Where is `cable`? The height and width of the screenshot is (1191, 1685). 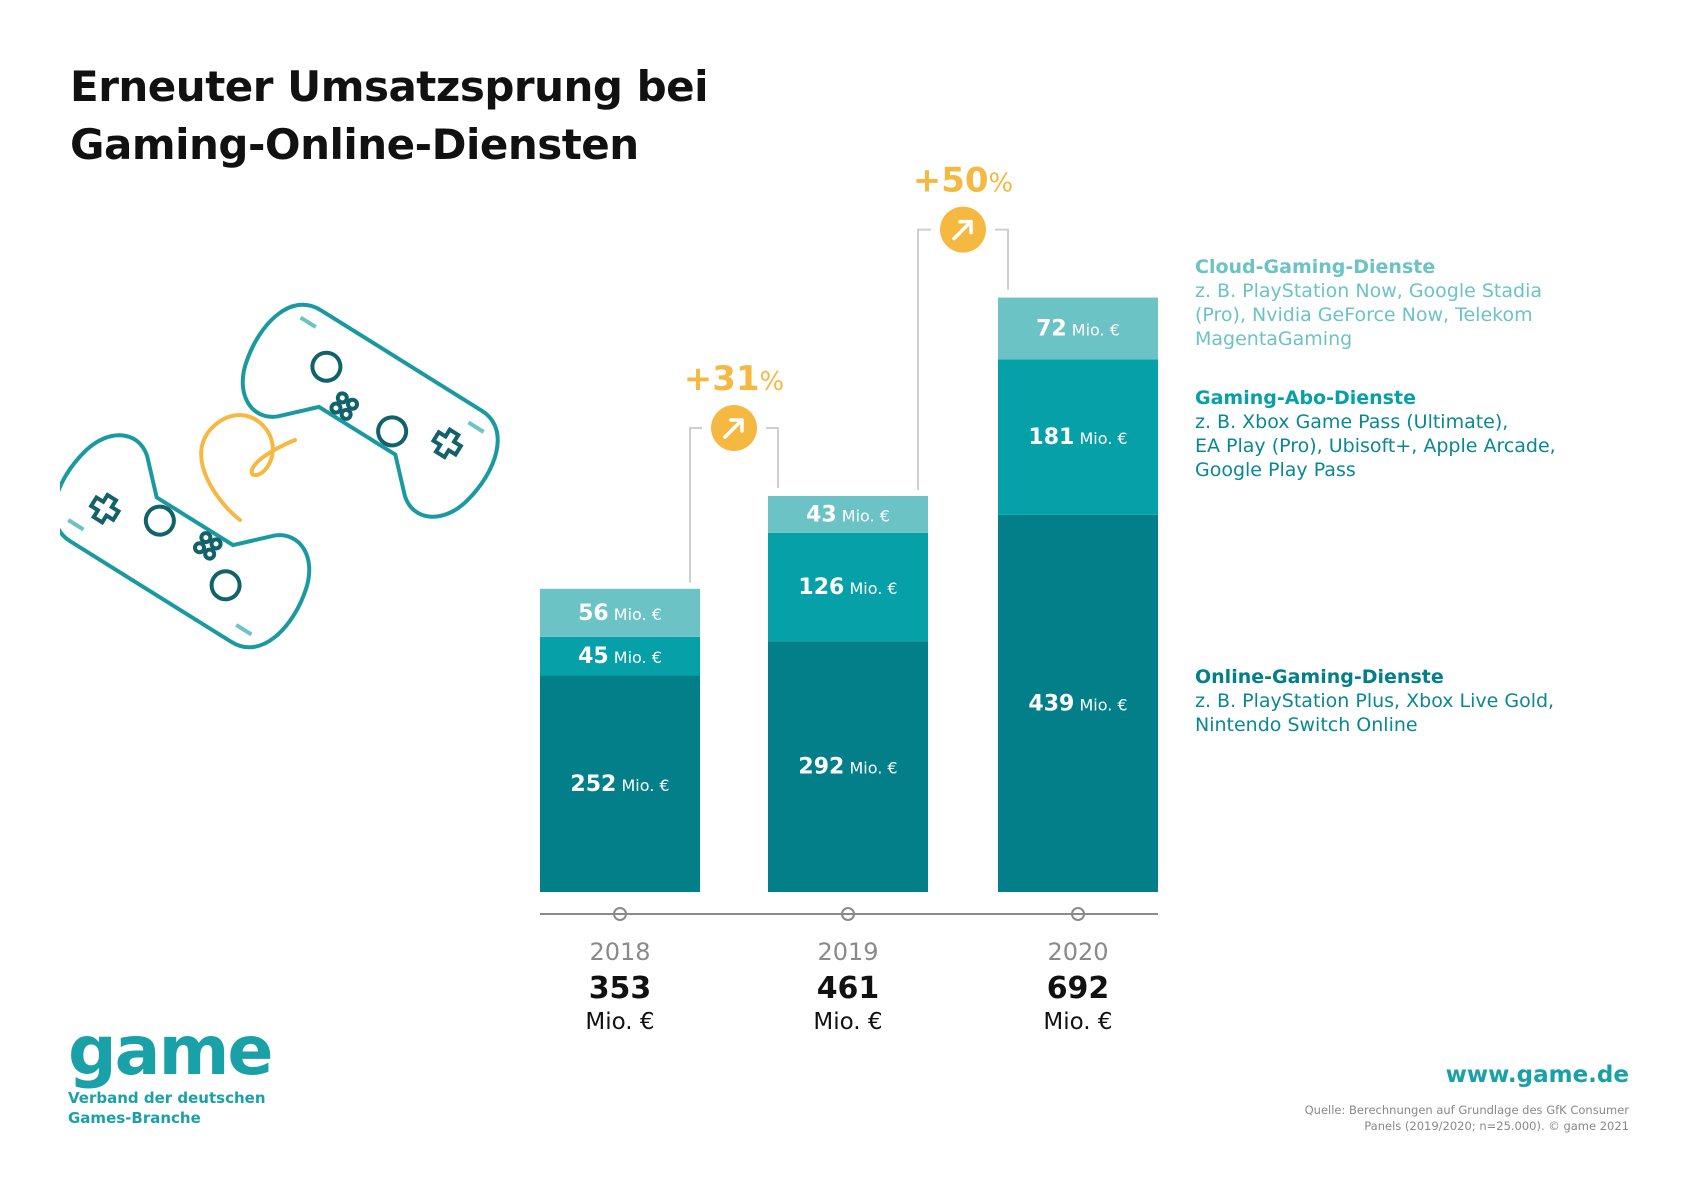 cable is located at coordinates (248, 467).